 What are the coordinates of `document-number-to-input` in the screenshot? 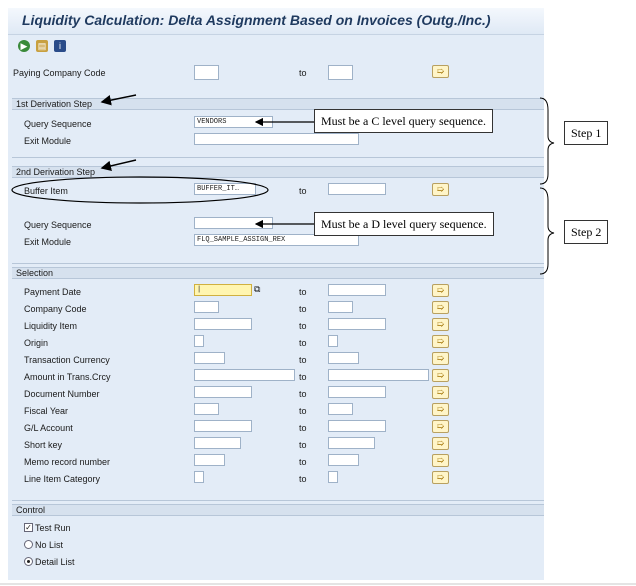 It's located at (357, 392).